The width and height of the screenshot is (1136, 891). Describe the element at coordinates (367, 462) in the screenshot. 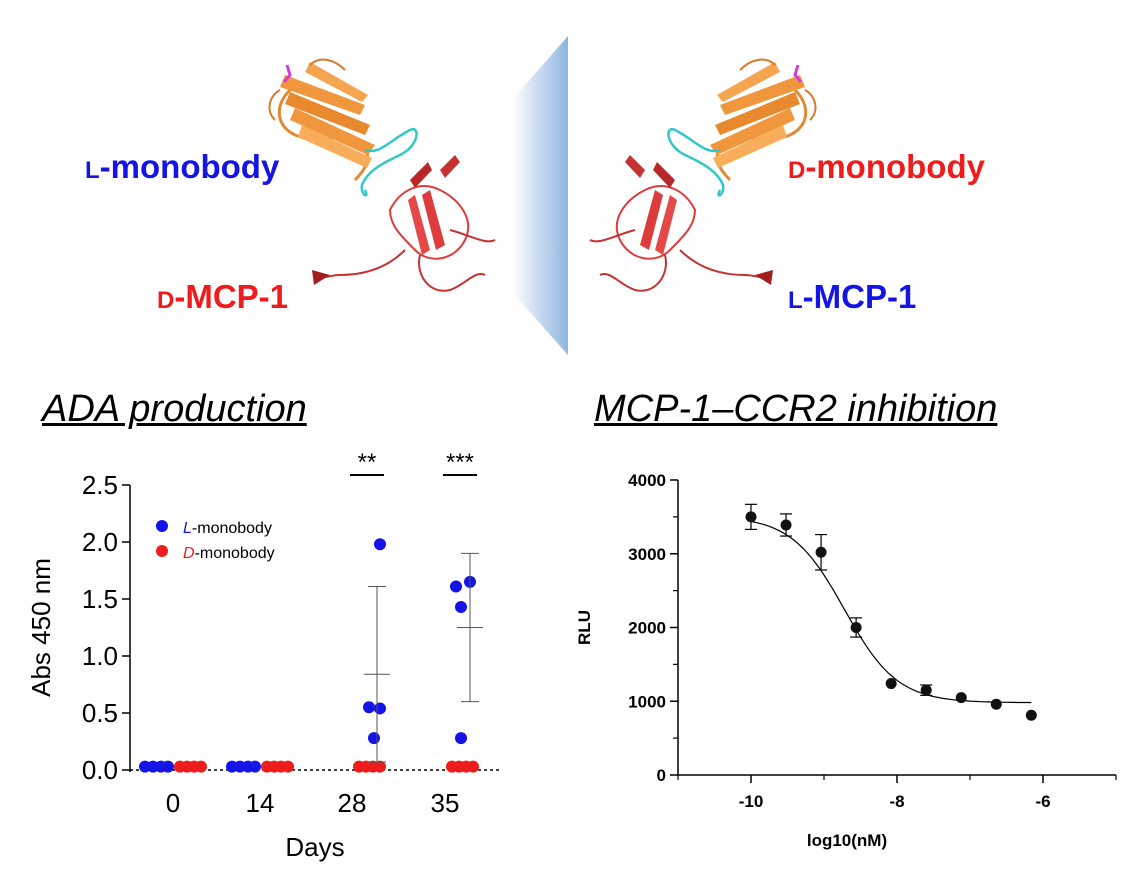

I see `significance-label: **` at that location.